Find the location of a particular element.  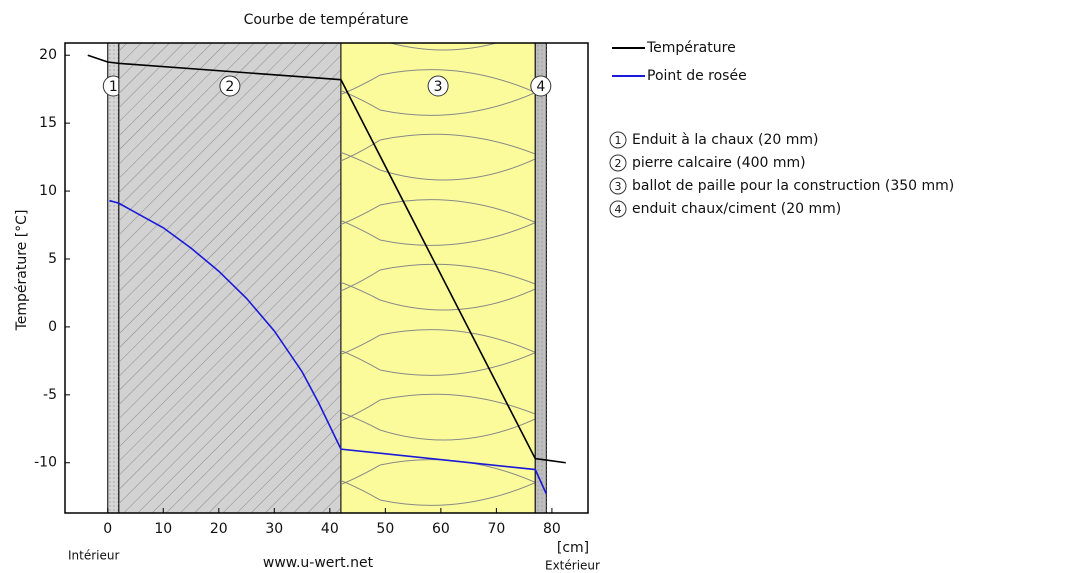

x-tick-label: 20 is located at coordinates (219, 529).